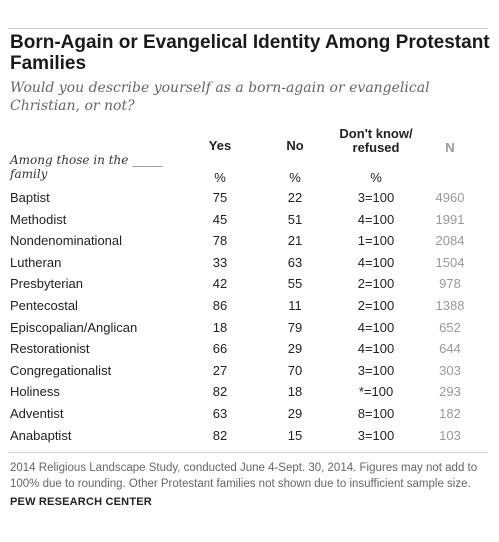 This screenshot has width=499, height=542. What do you see at coordinates (295, 327) in the screenshot?
I see `no-value: 79` at bounding box center [295, 327].